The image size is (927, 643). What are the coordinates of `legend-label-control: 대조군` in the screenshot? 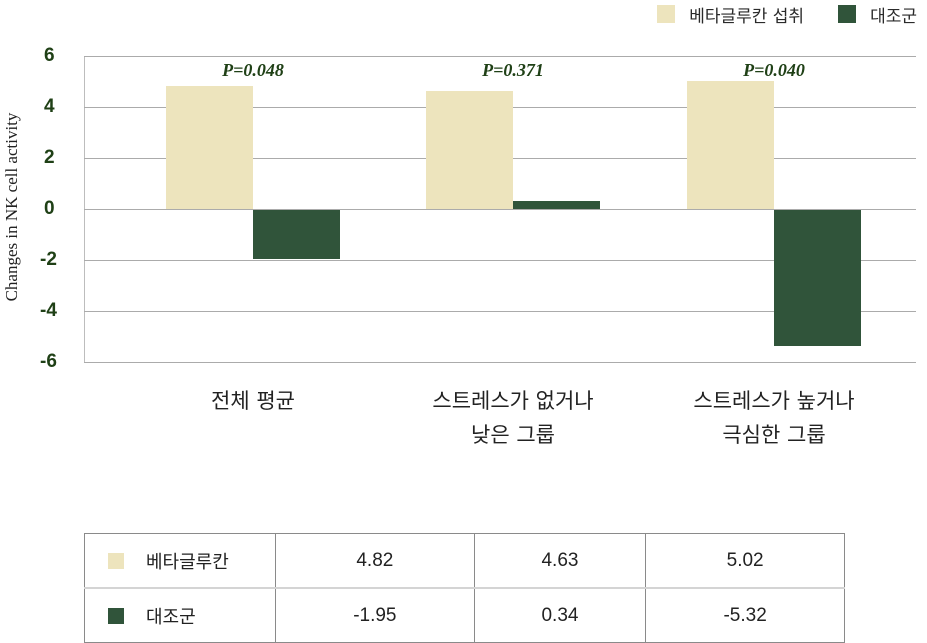 It's located at (893, 16).